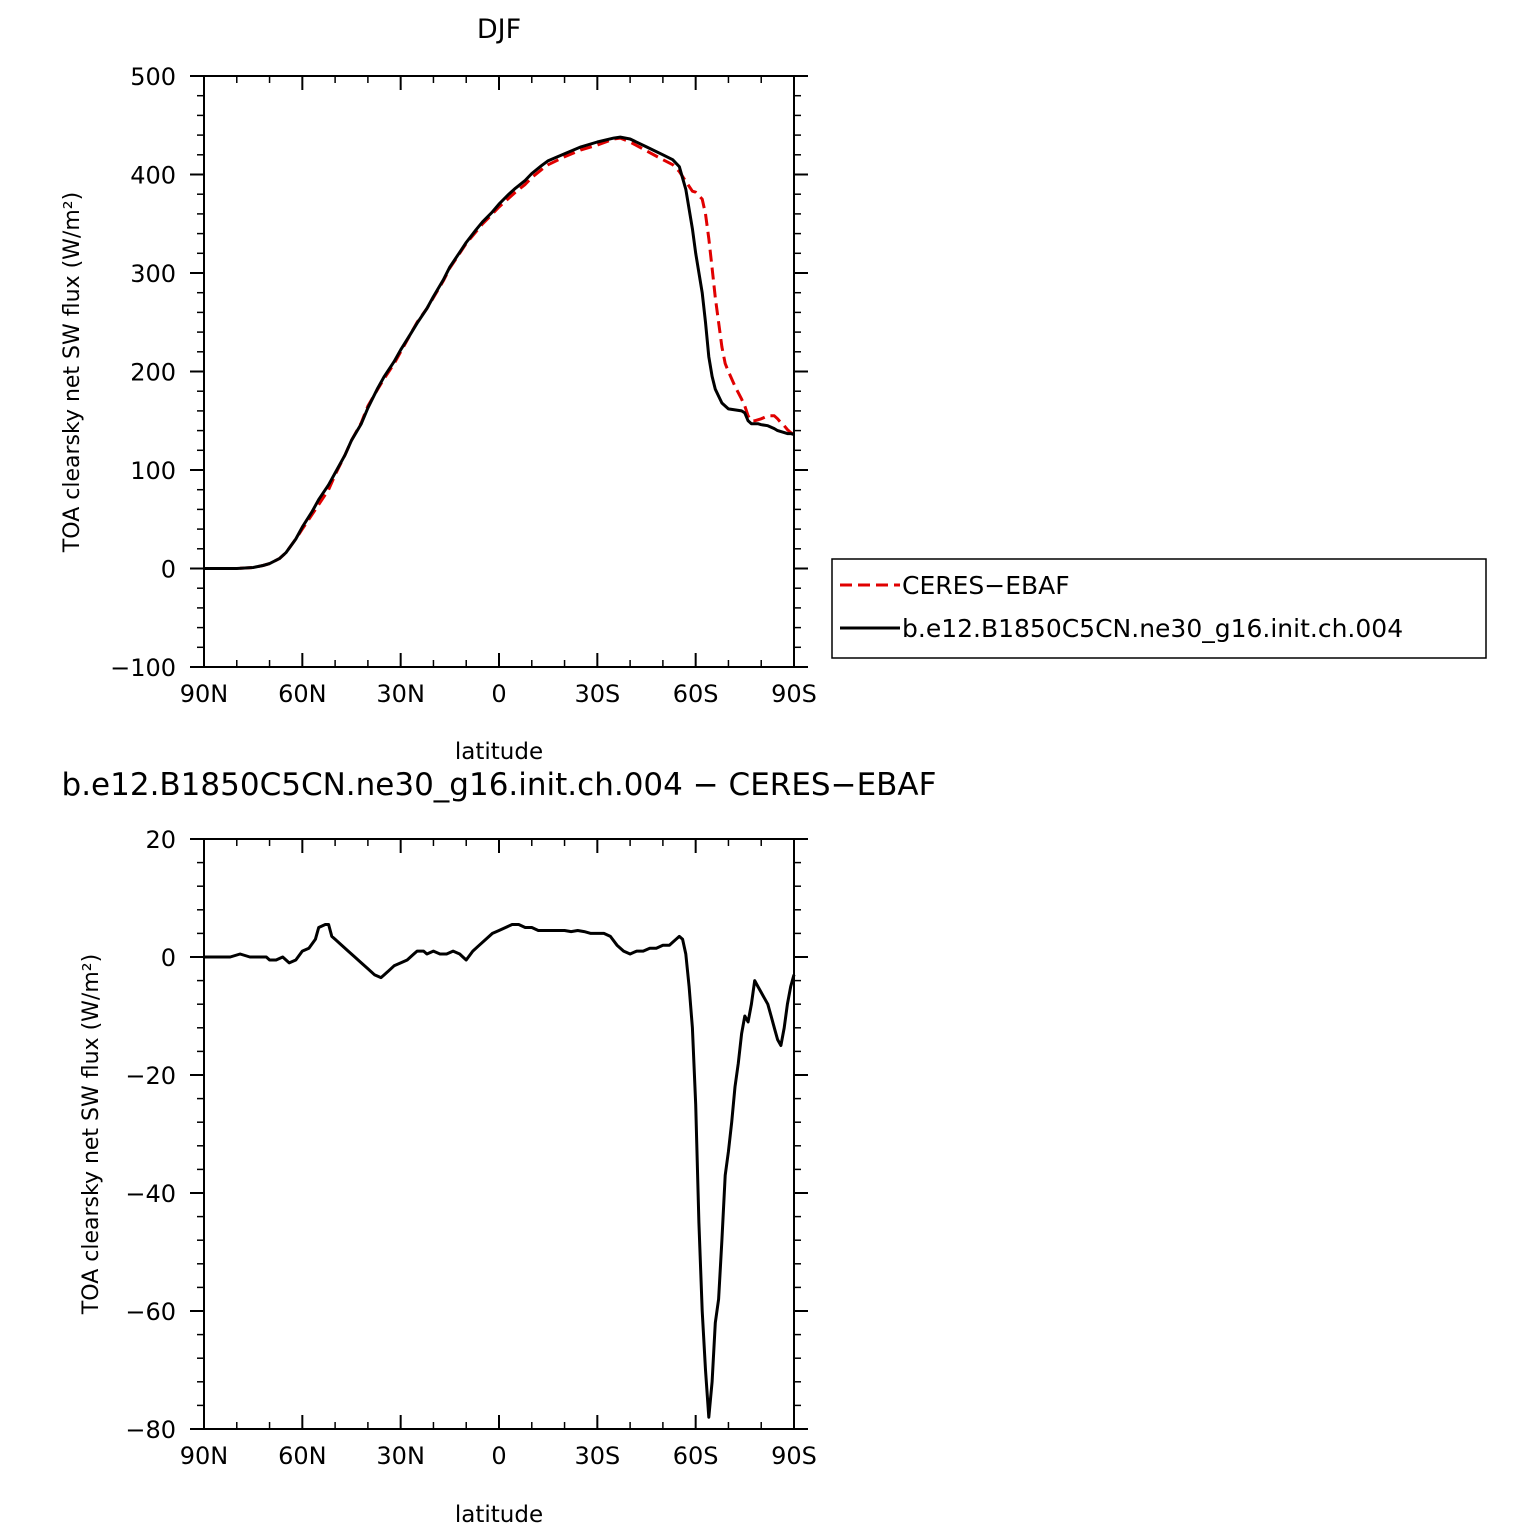 This screenshot has width=1536, height=1536. What do you see at coordinates (794, 1456) in the screenshot?
I see `bottom-x-tick-label: 90S` at bounding box center [794, 1456].